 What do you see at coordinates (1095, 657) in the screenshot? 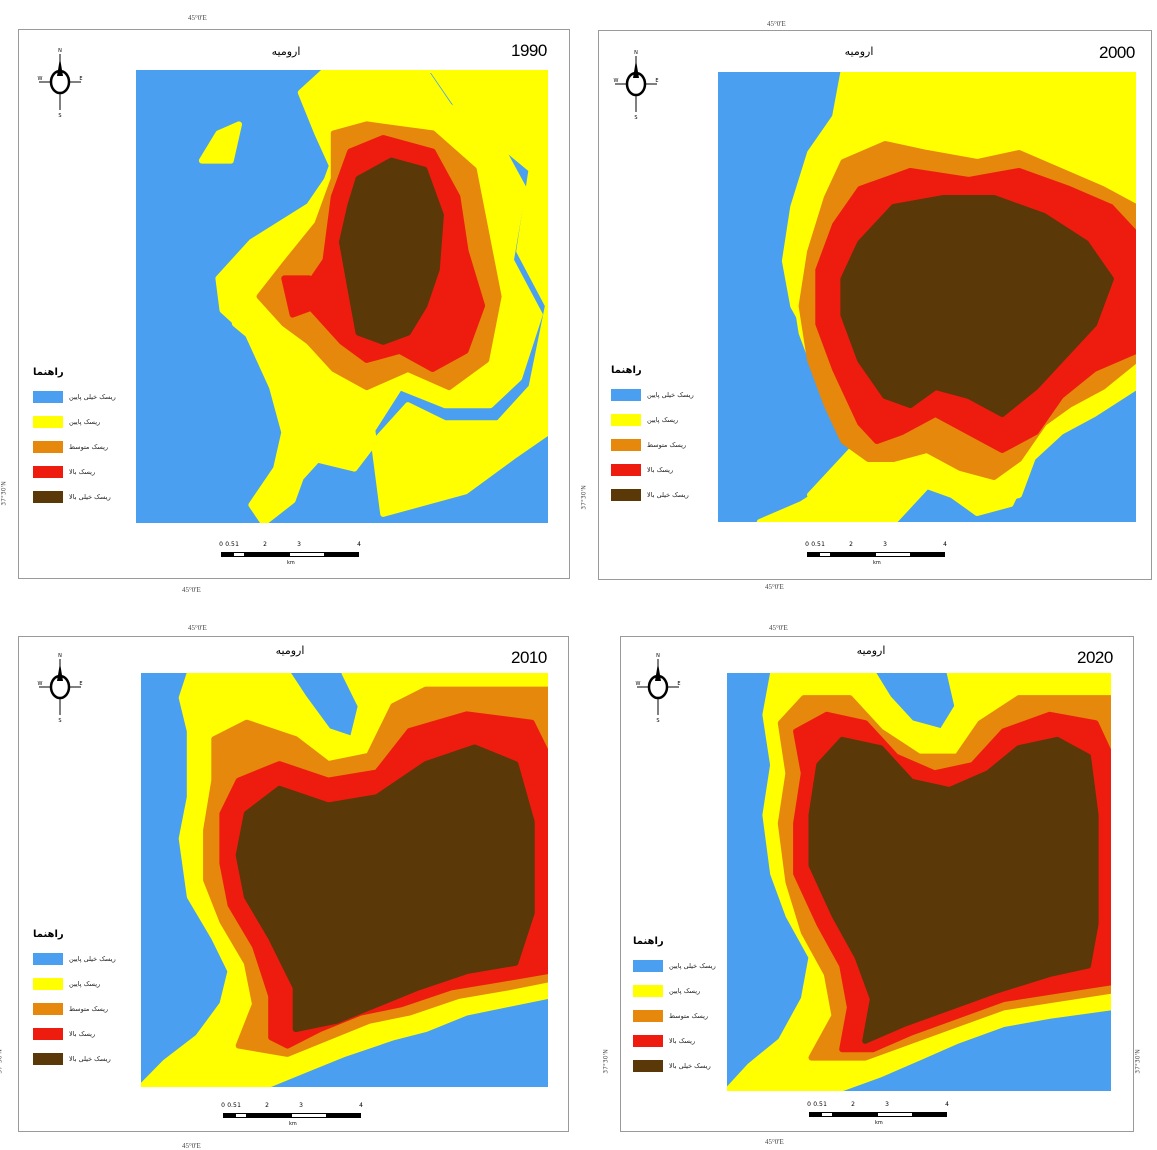
I see `map-year: 2020` at bounding box center [1095, 657].